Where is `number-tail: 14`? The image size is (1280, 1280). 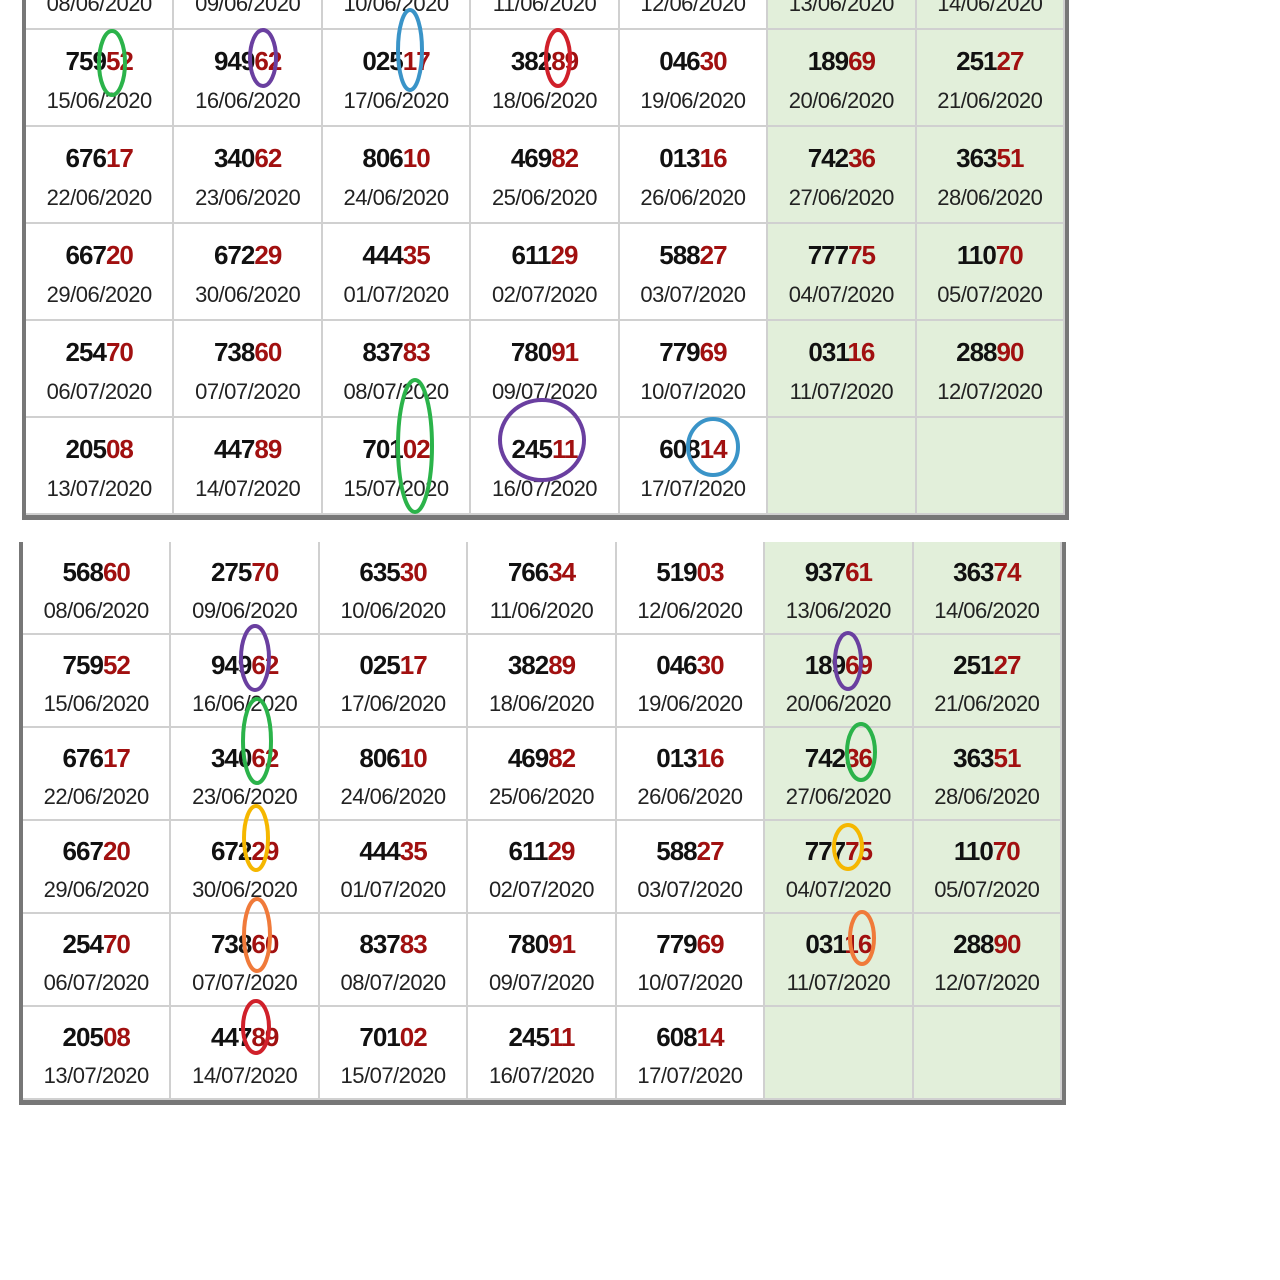
number-tail: 14 is located at coordinates (710, 1036).